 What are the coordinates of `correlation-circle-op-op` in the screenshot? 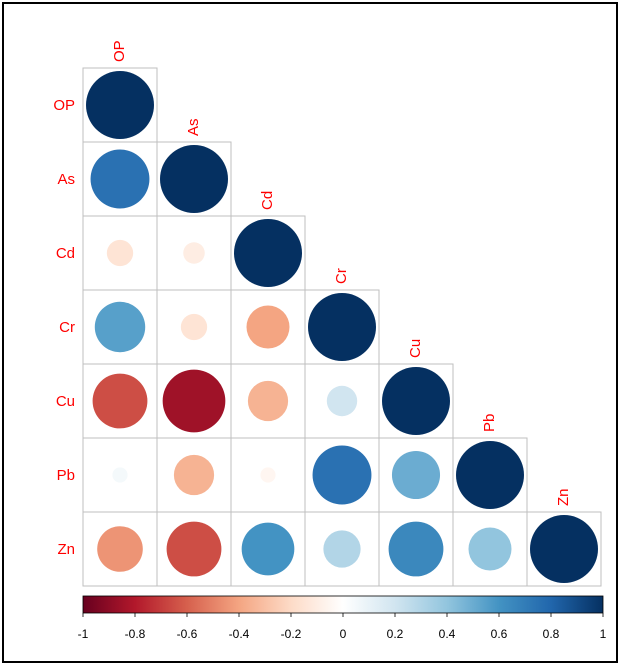 It's located at (120, 105).